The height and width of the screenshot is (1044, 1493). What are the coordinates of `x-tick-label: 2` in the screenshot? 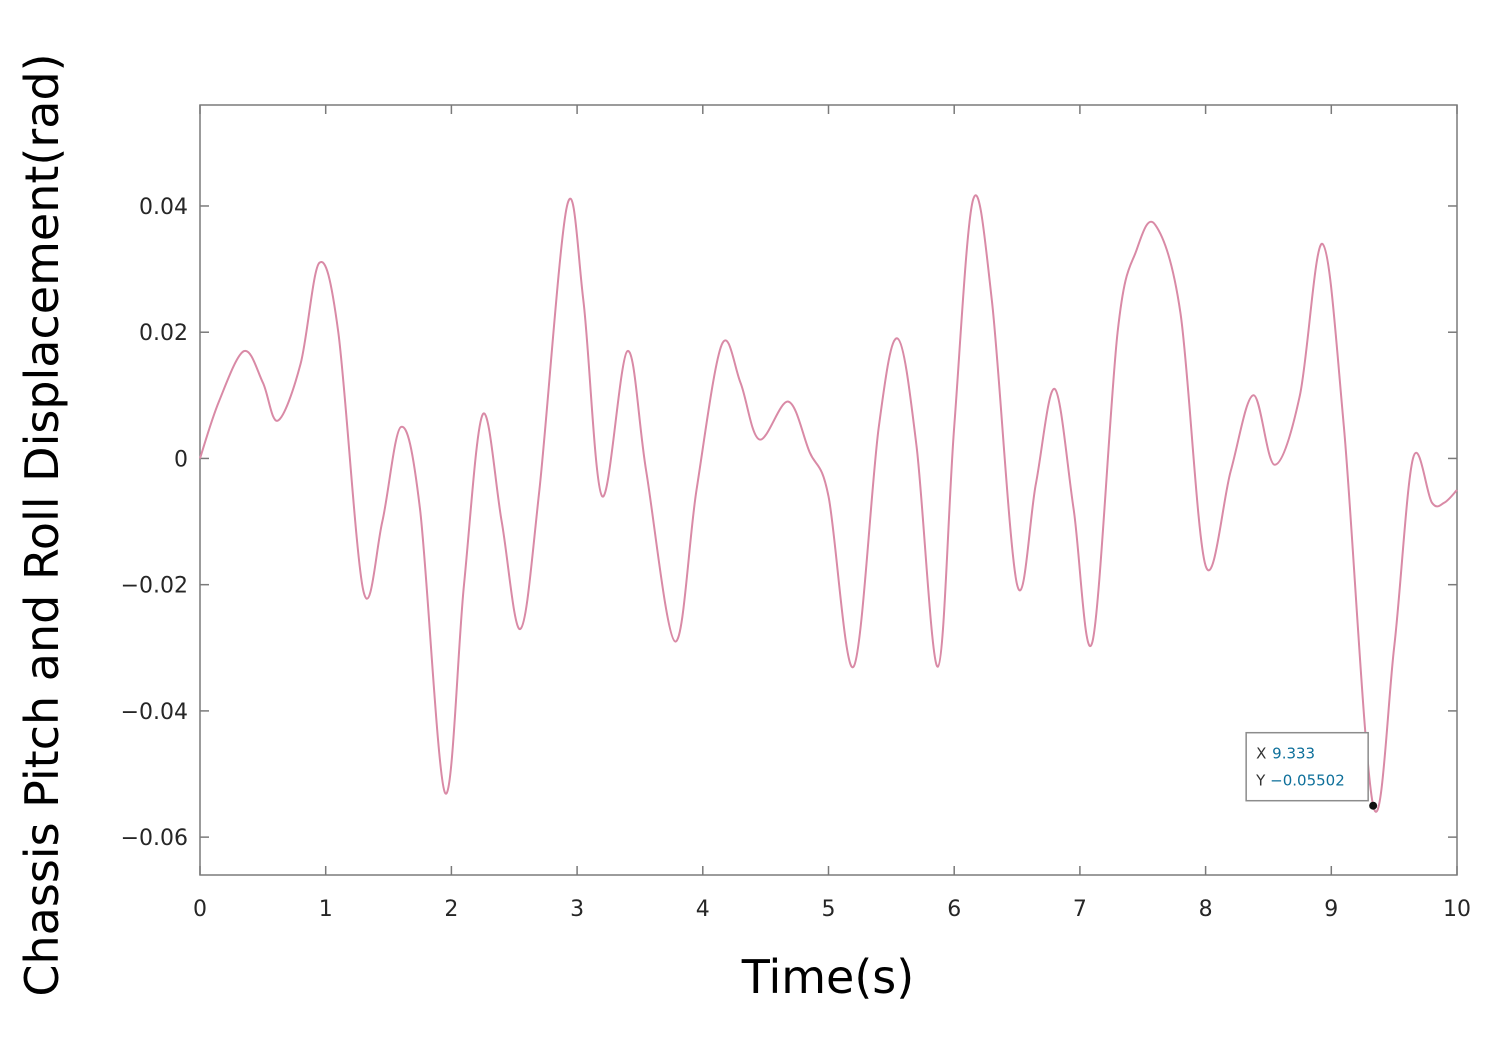 It's located at (451, 909).